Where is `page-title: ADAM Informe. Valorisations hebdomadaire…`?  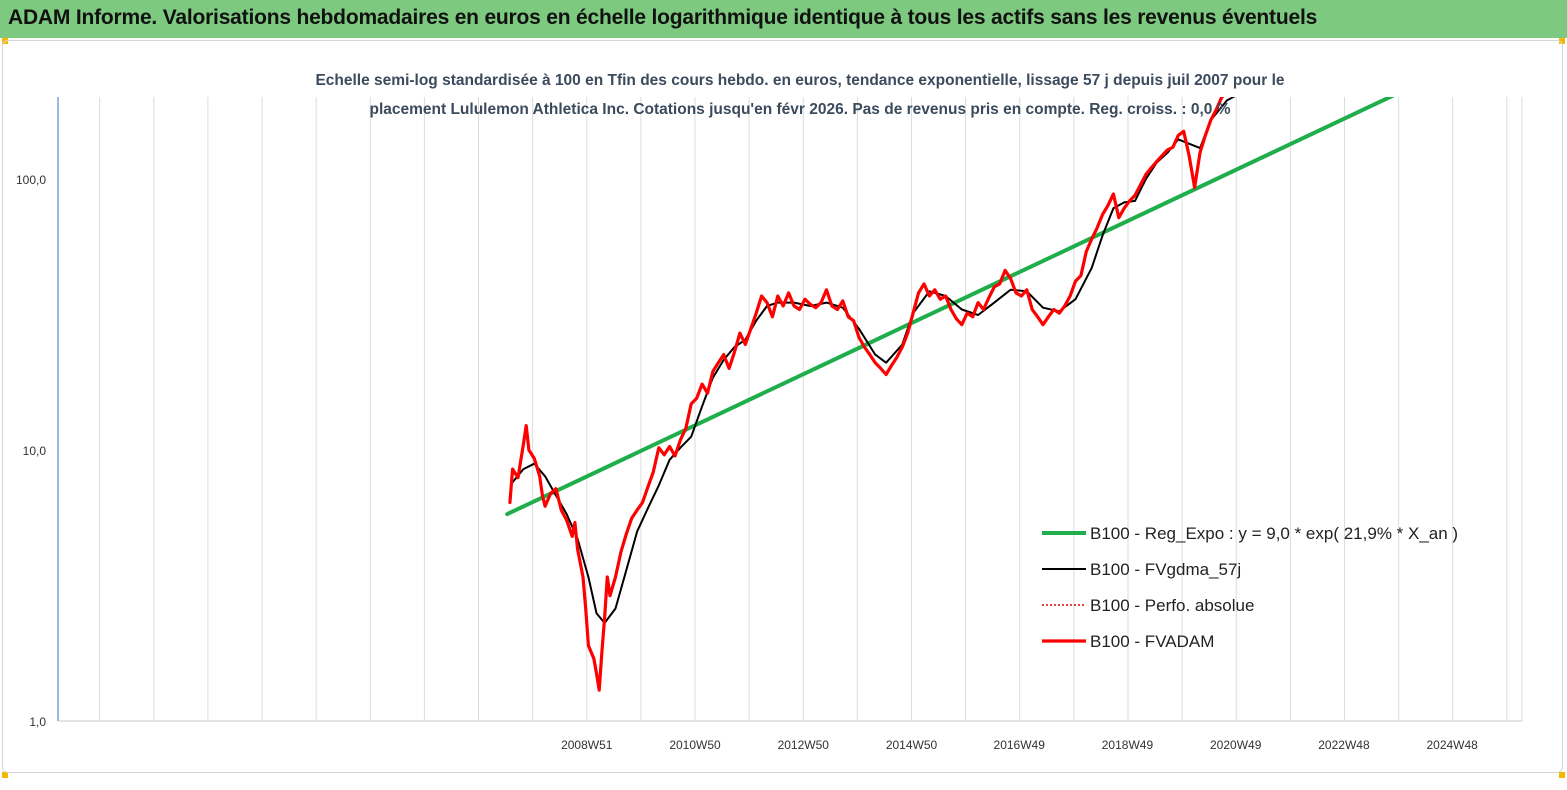 page-title: ADAM Informe. Valorisations hebdomadaire… is located at coordinates (663, 17).